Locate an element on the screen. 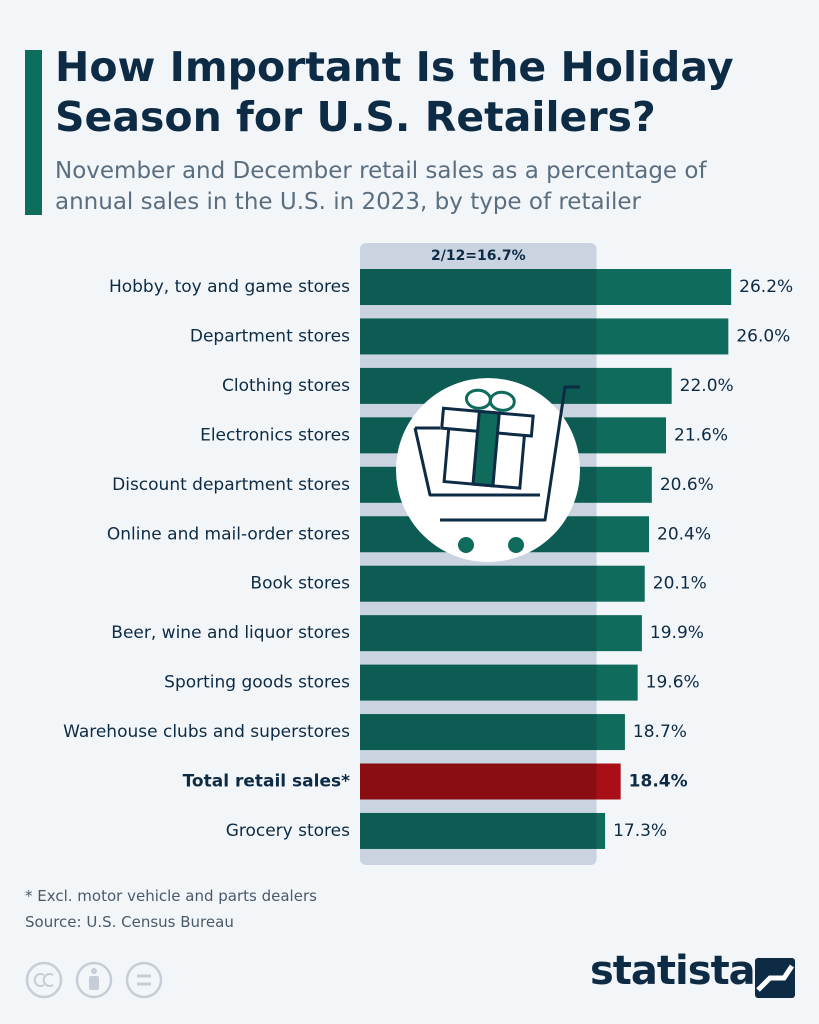 The image size is (819, 1024). value-label: 22.0% is located at coordinates (707, 386).